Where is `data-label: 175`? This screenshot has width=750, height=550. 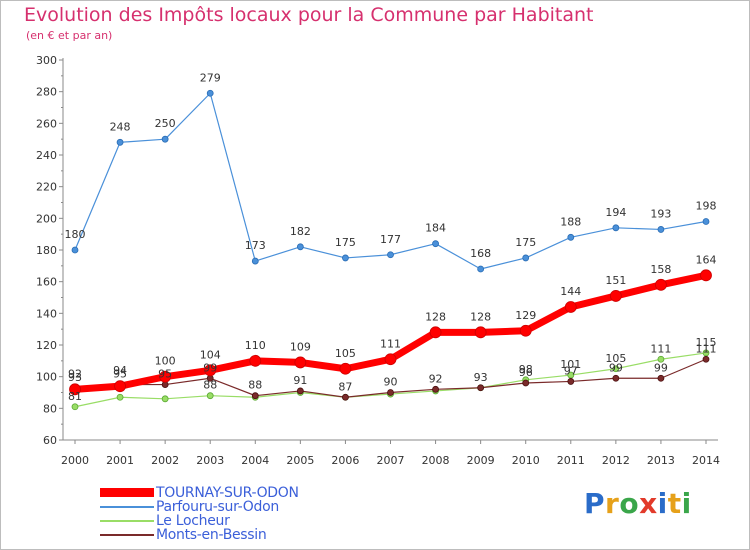
data-label: 175 is located at coordinates (525, 242).